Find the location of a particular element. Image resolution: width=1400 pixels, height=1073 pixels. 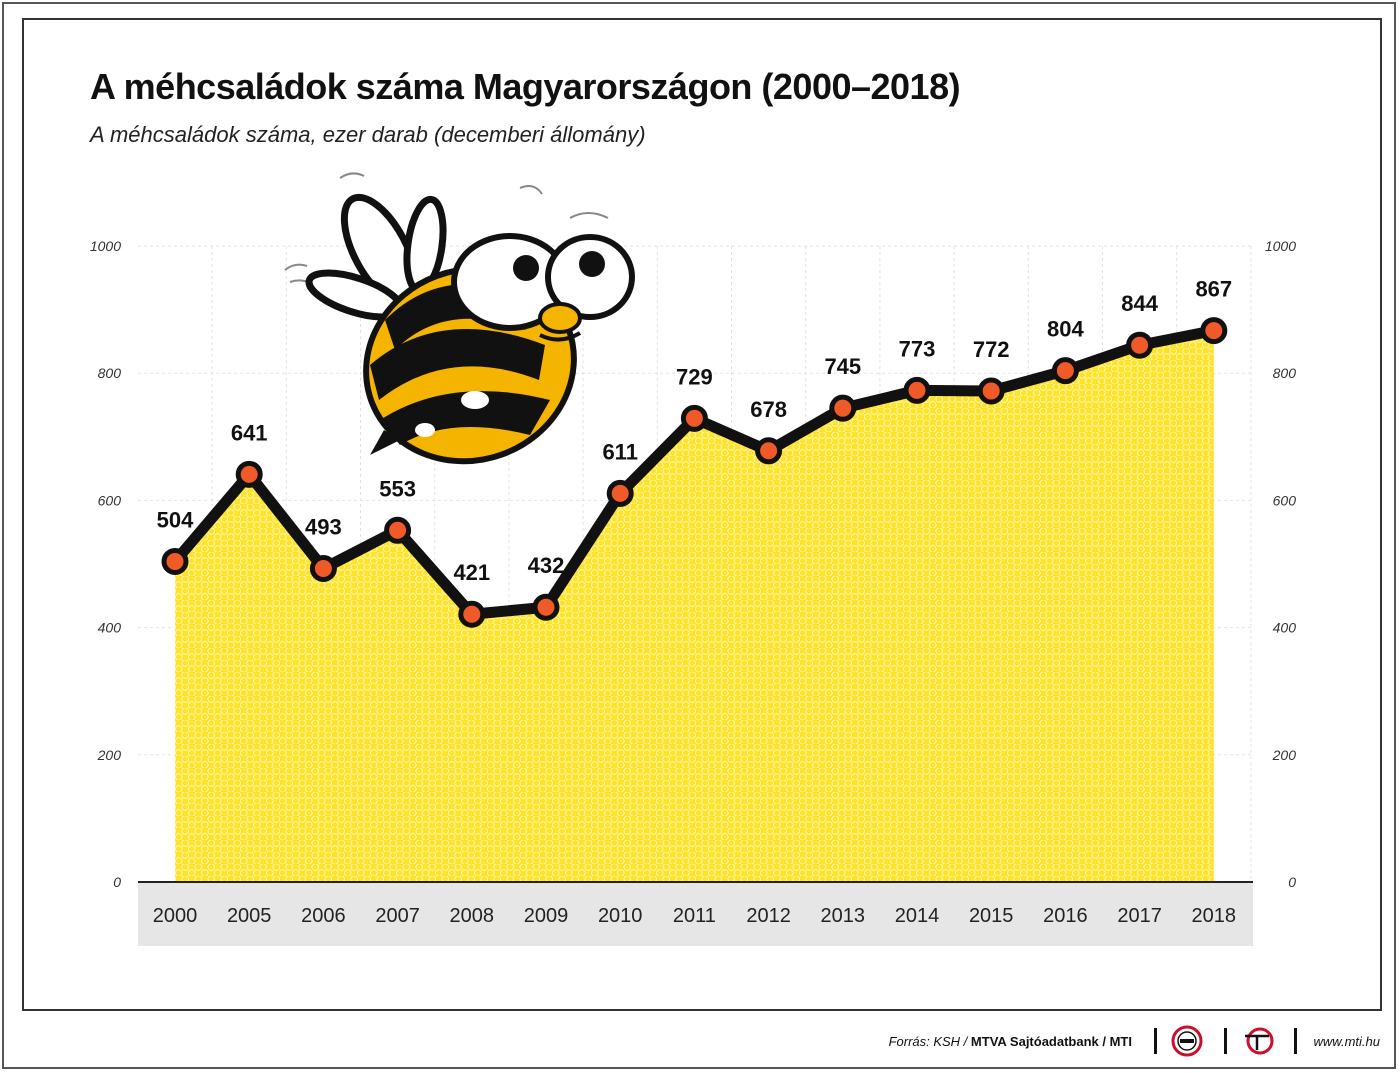

data-label: 745 is located at coordinates (842, 366).